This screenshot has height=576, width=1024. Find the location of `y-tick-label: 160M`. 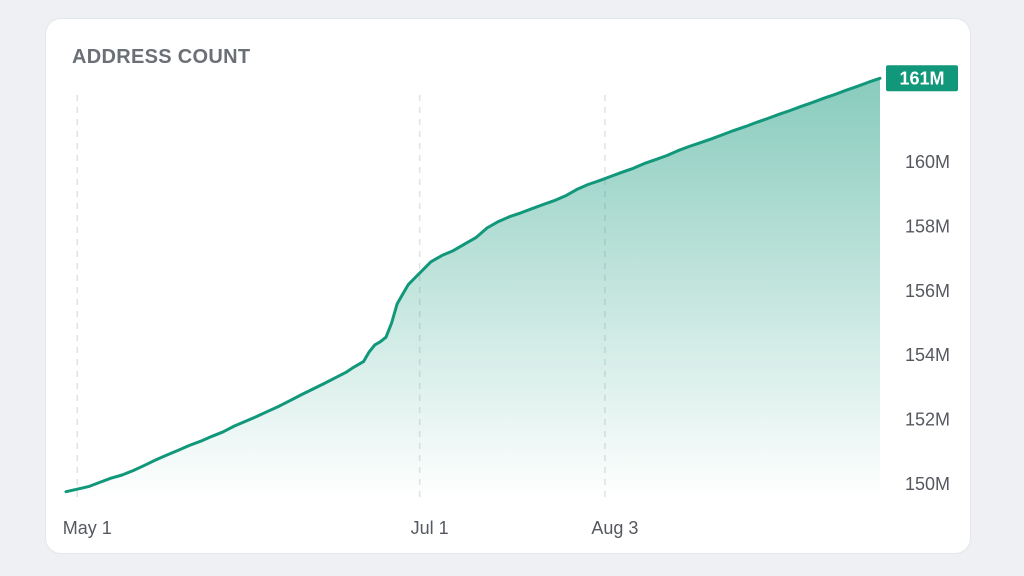

y-tick-label: 160M is located at coordinates (927, 162).